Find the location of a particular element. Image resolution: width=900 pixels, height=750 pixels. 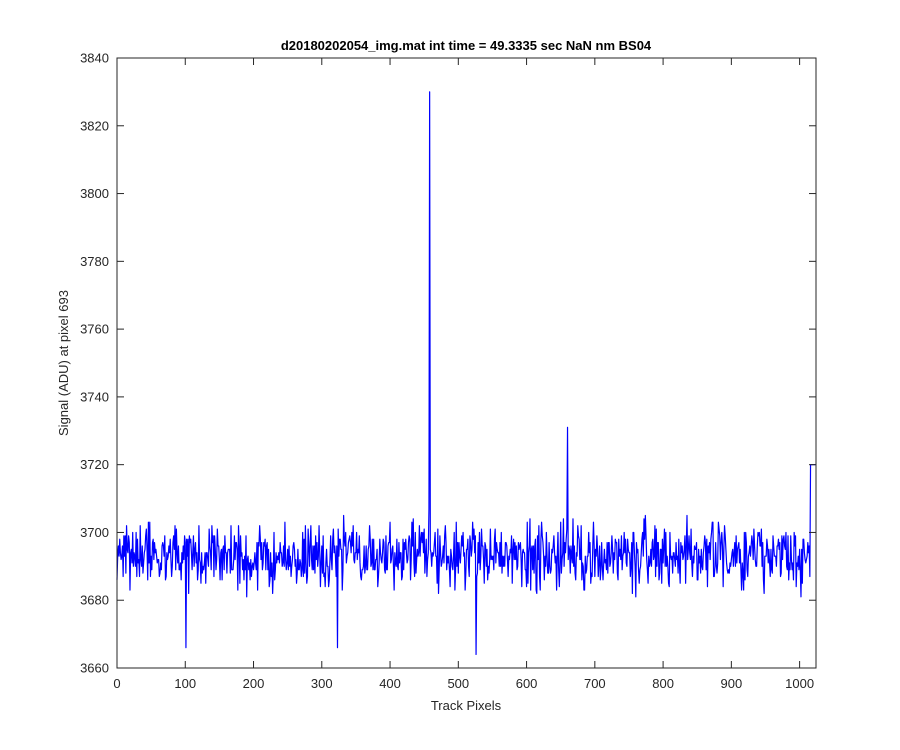

x-tick-label: 400 is located at coordinates (390, 683).